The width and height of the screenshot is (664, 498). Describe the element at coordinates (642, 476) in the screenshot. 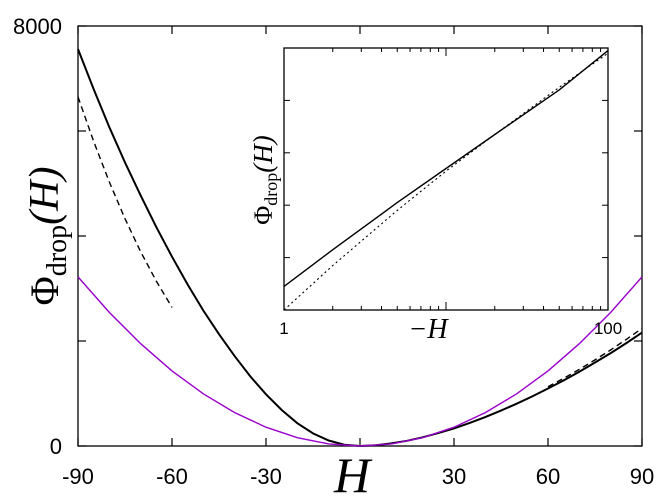

I see `main-x-tick-label: 90` at that location.